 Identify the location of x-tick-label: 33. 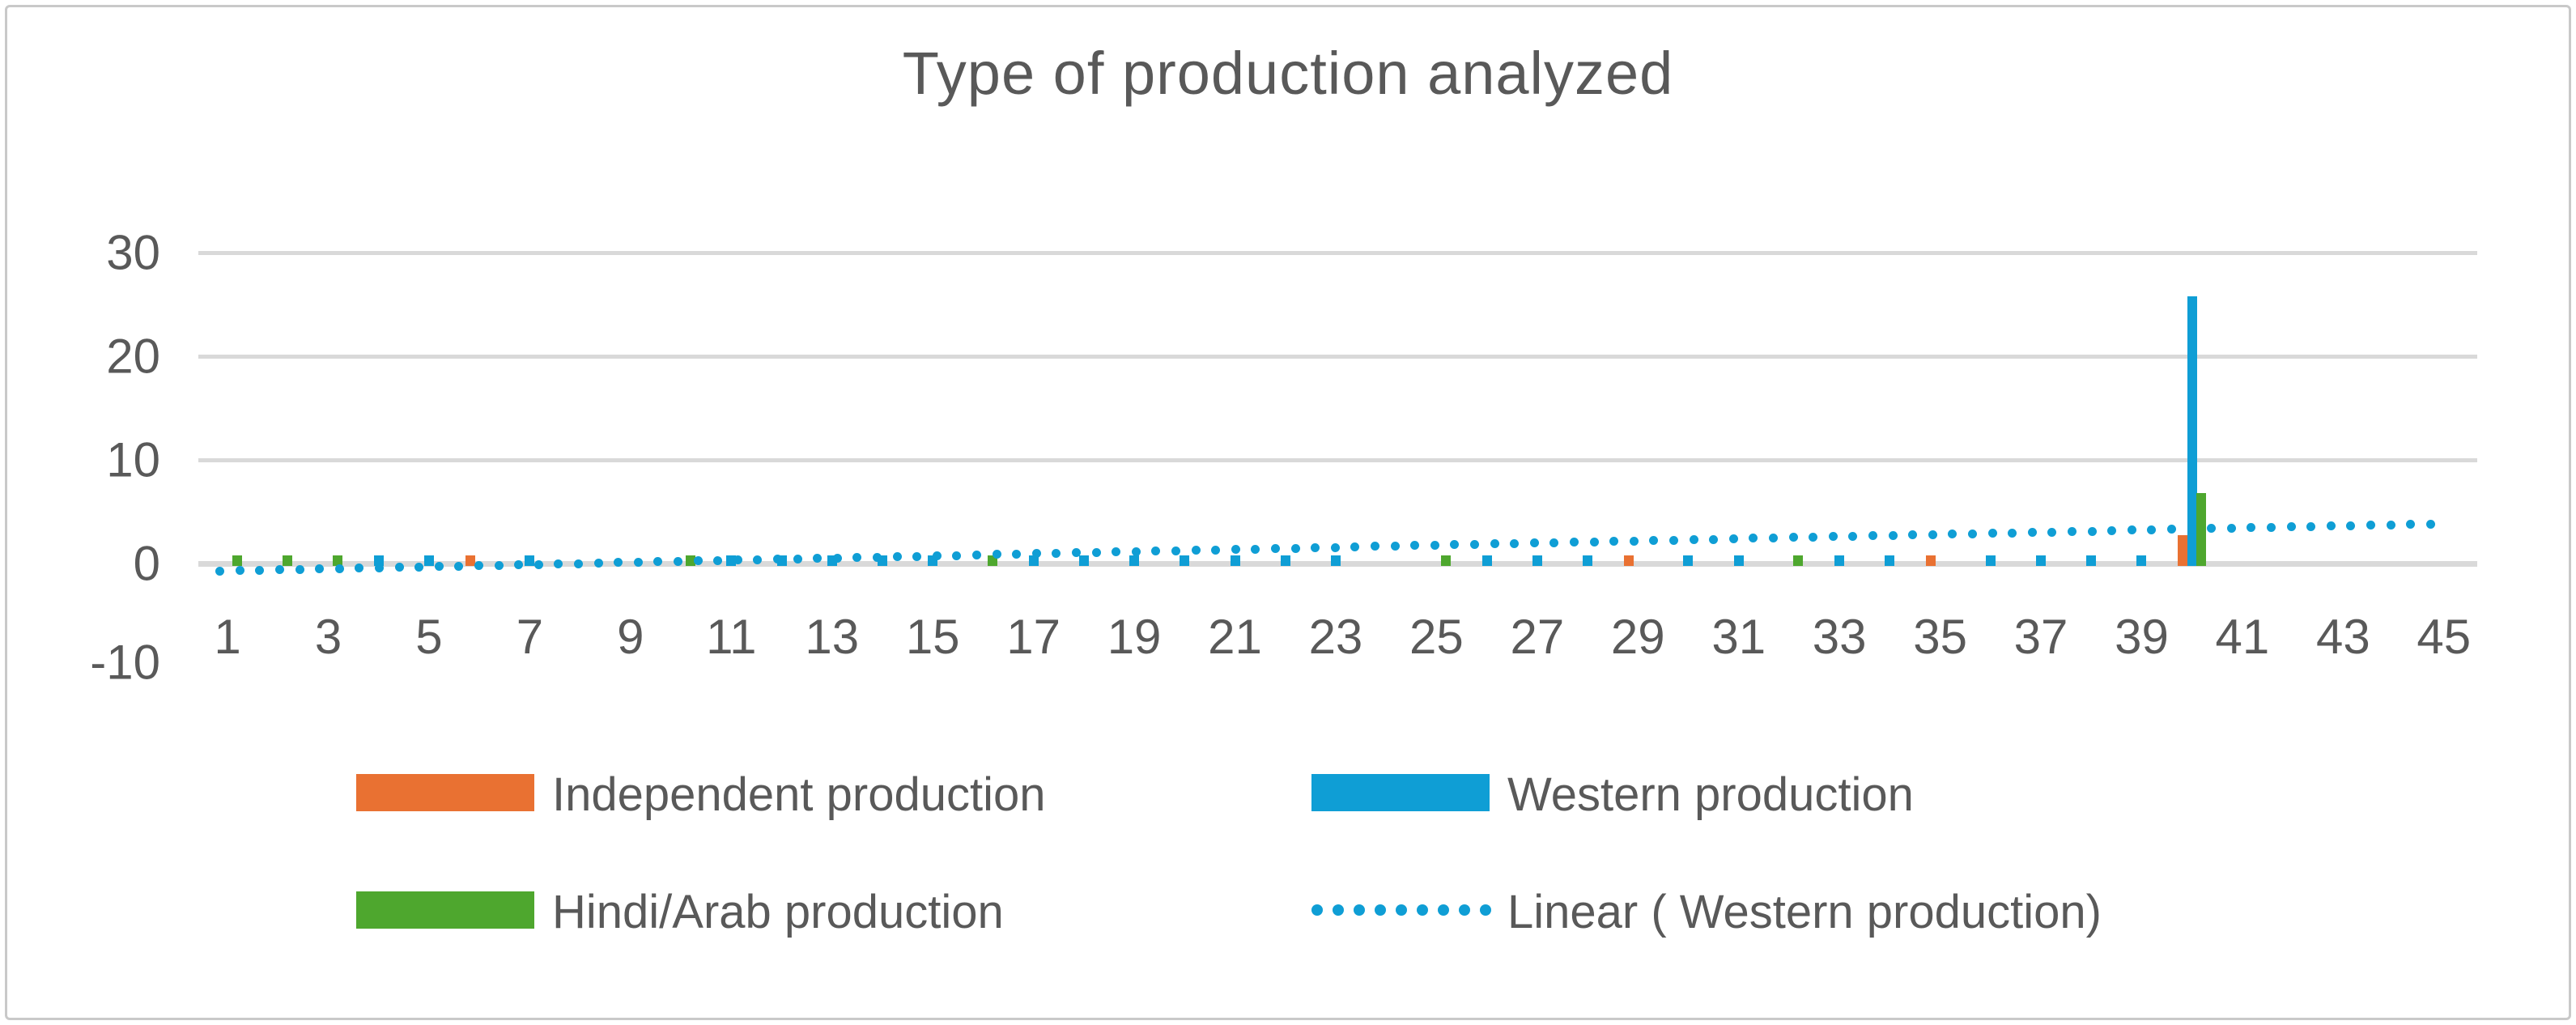
(1839, 637).